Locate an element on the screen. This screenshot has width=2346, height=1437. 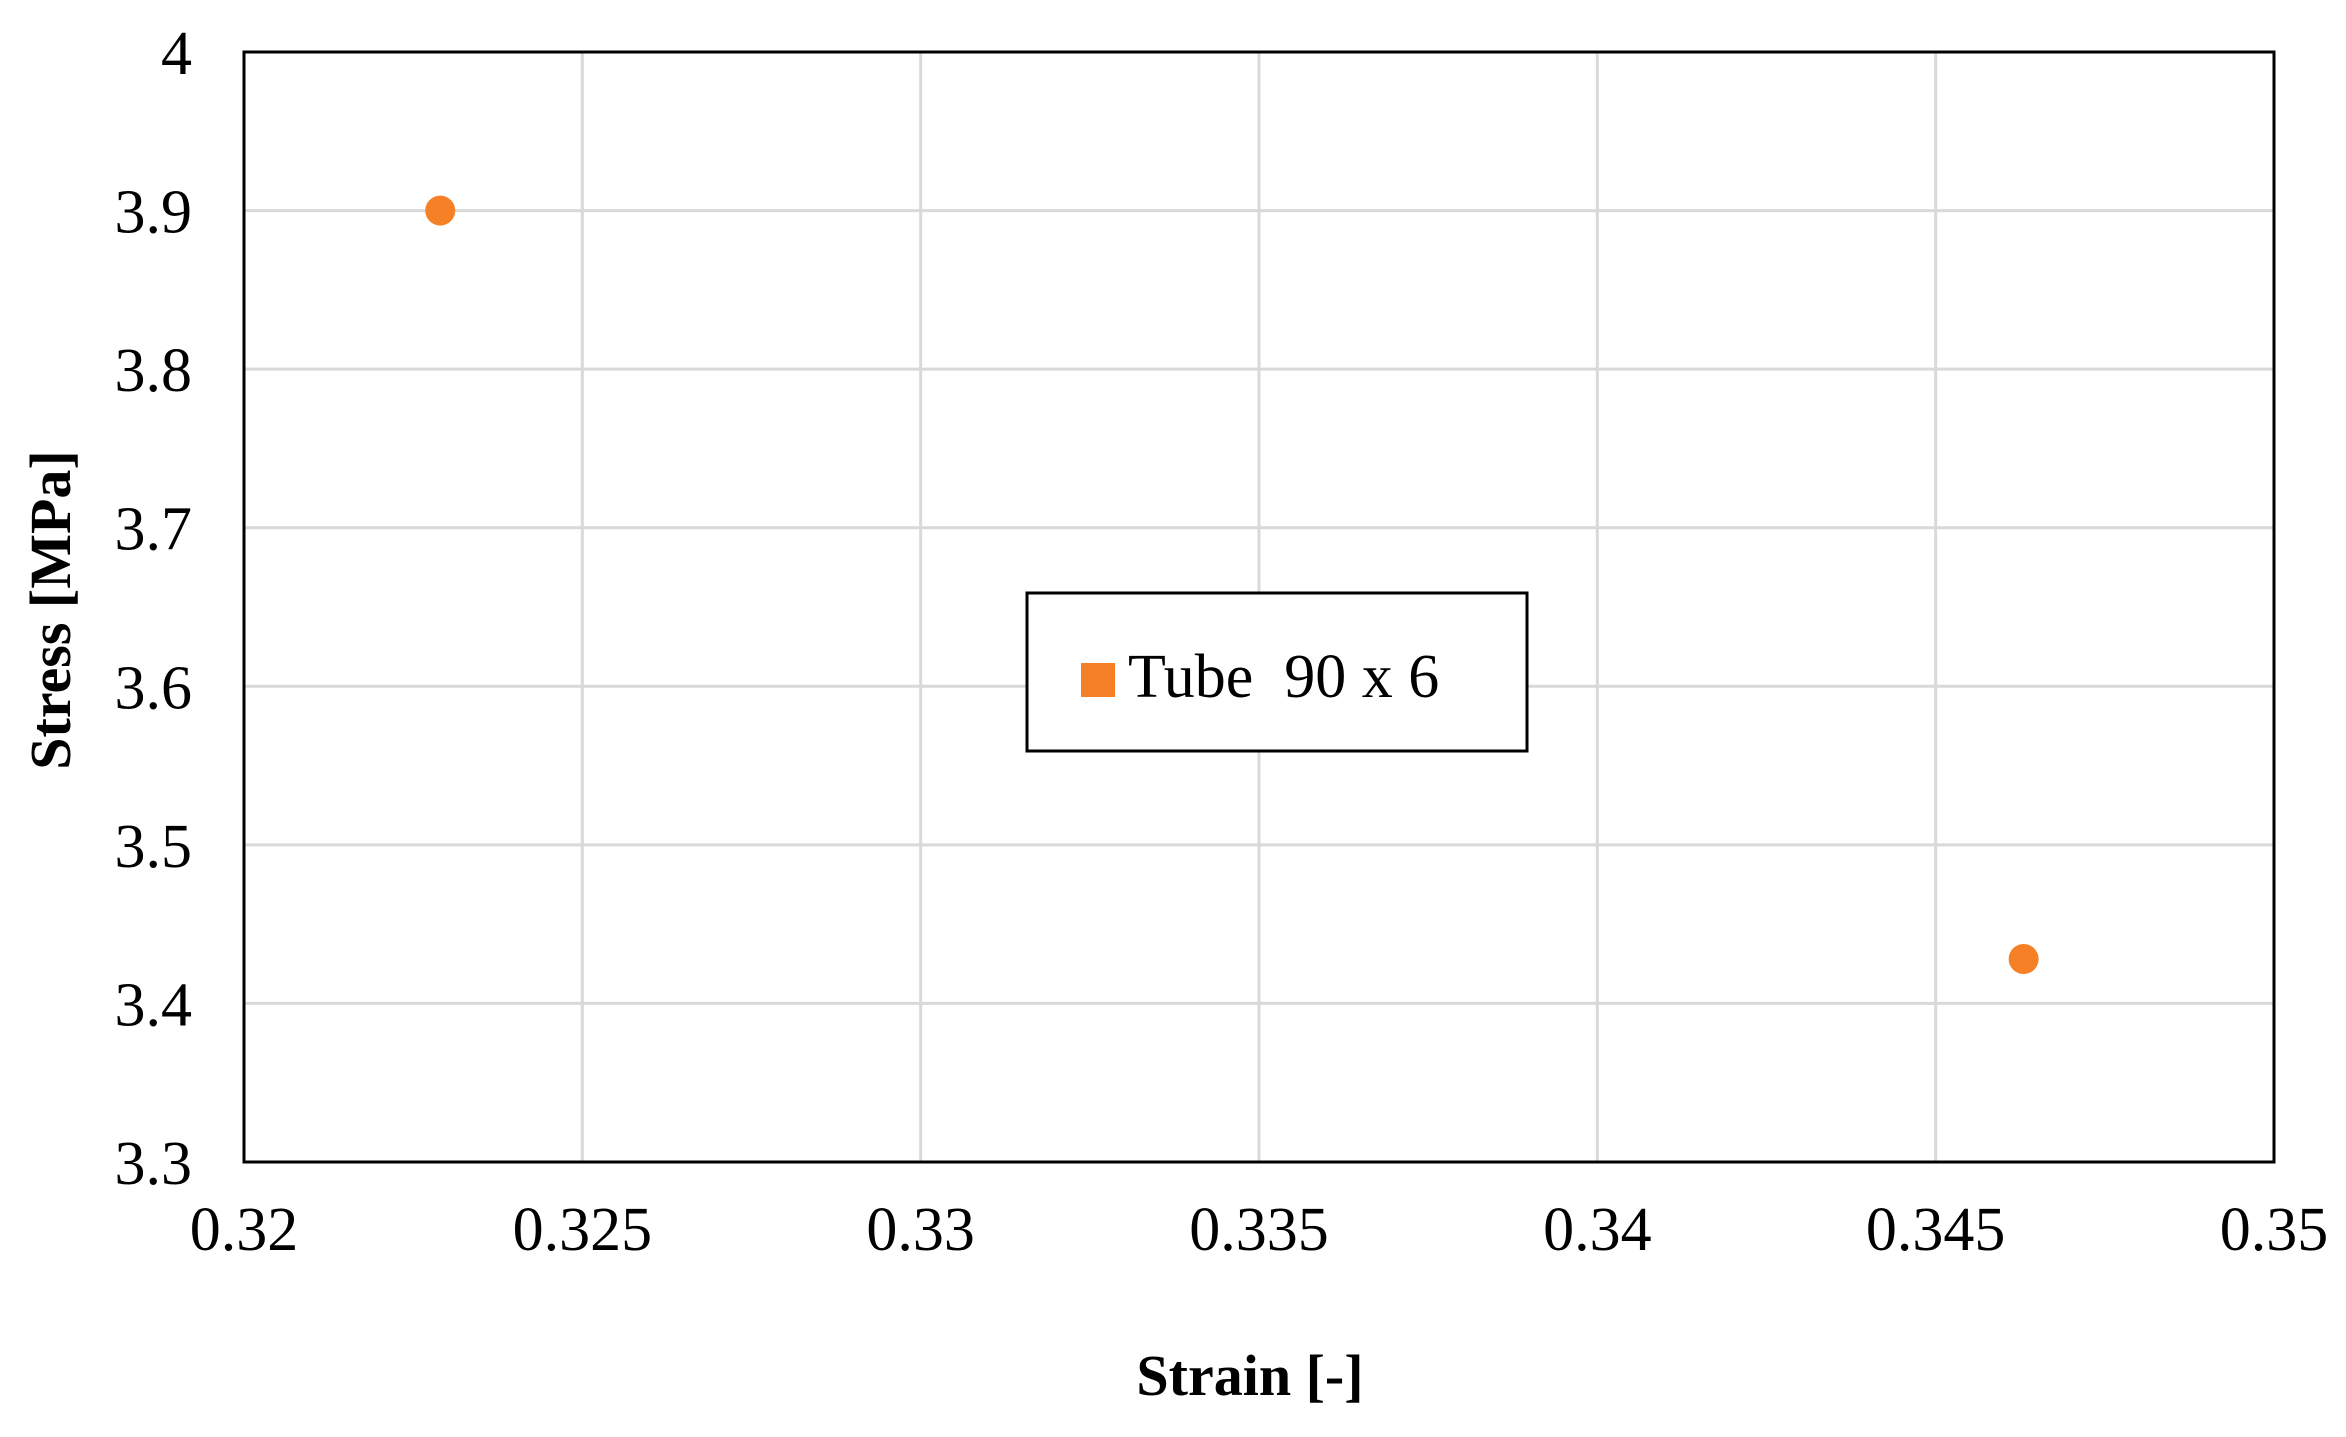
y-tick-label: 3.6 is located at coordinates (154, 688).